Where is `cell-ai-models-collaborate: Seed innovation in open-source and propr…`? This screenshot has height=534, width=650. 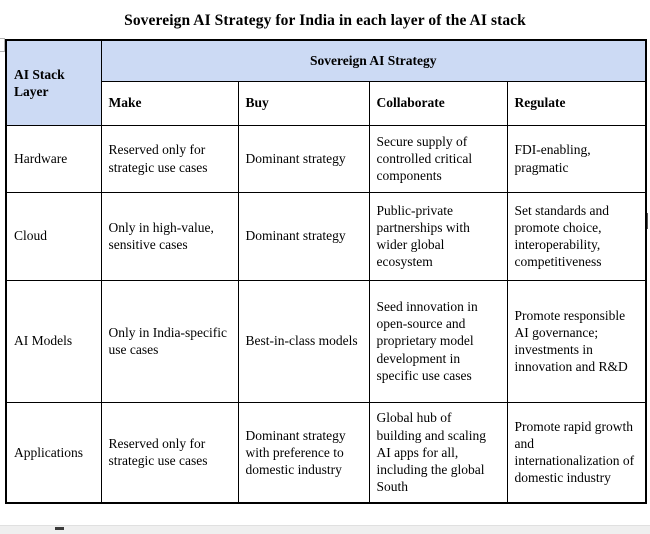
cell-ai-models-collaborate: Seed innovation in open-source and propr… is located at coordinates (438, 341).